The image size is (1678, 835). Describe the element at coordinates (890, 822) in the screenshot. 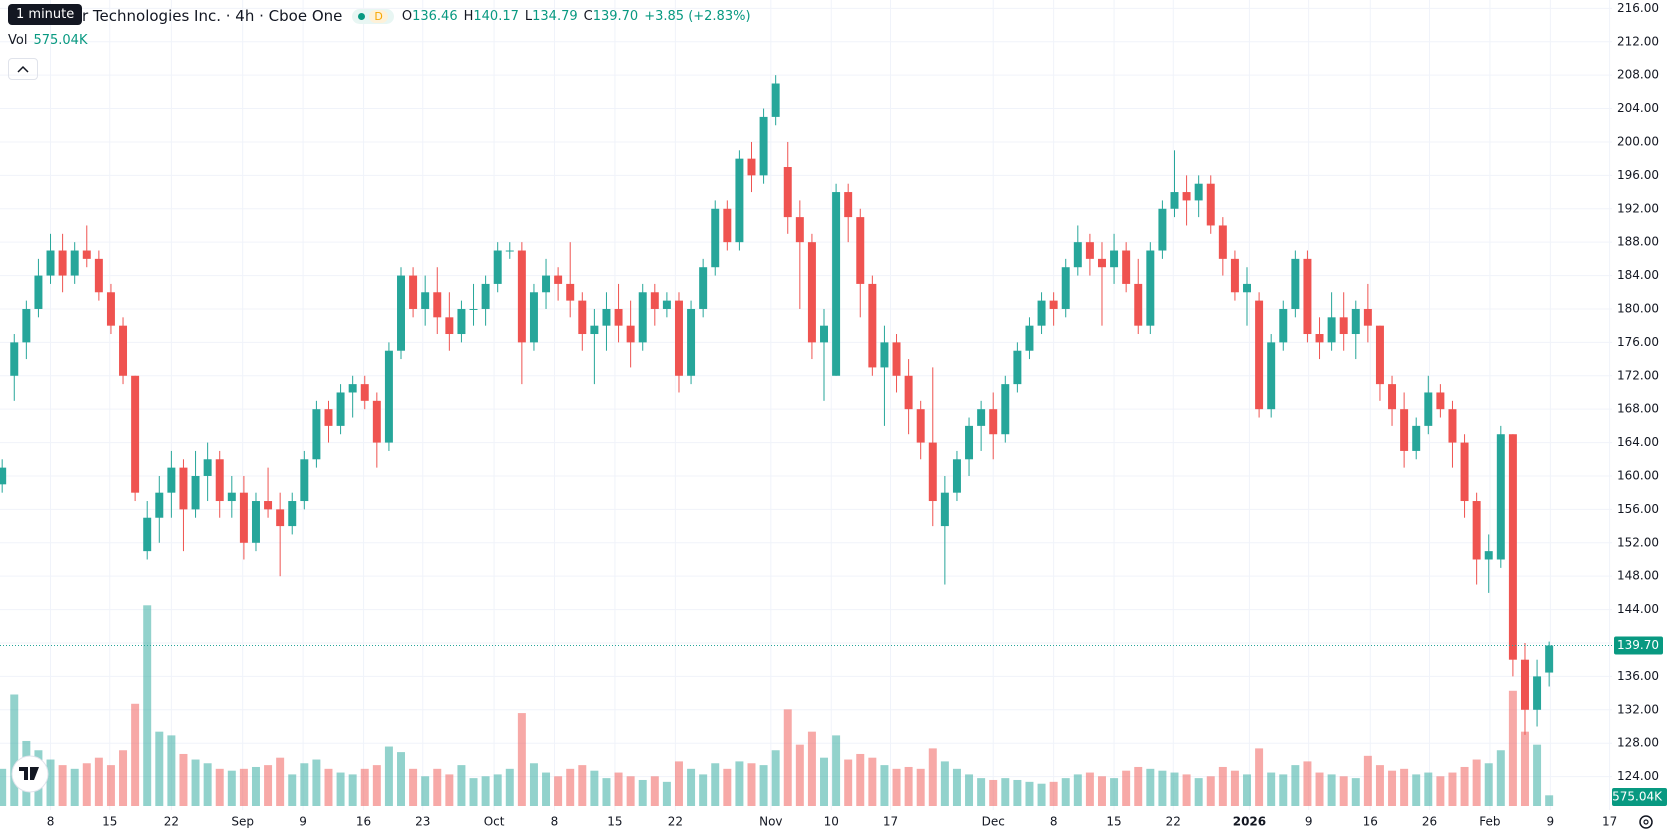

I see `x-tick-label: 17` at that location.